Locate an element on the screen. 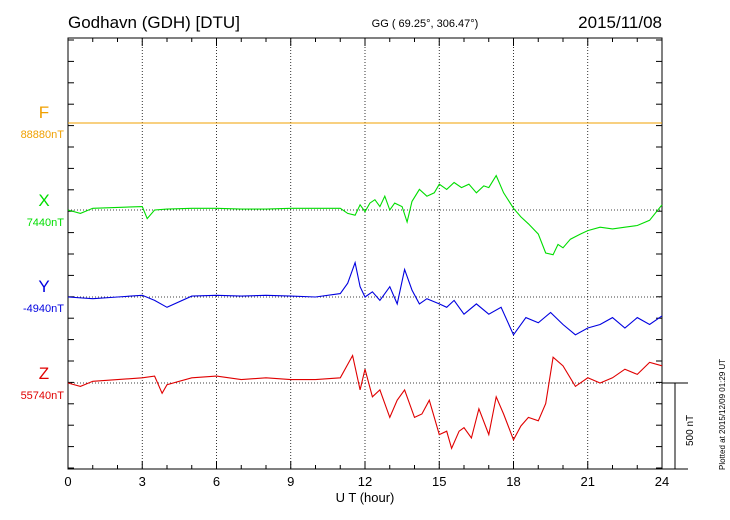 Image resolution: width=730 pixels, height=520 pixels. component-label-Z: Z is located at coordinates (44, 373).